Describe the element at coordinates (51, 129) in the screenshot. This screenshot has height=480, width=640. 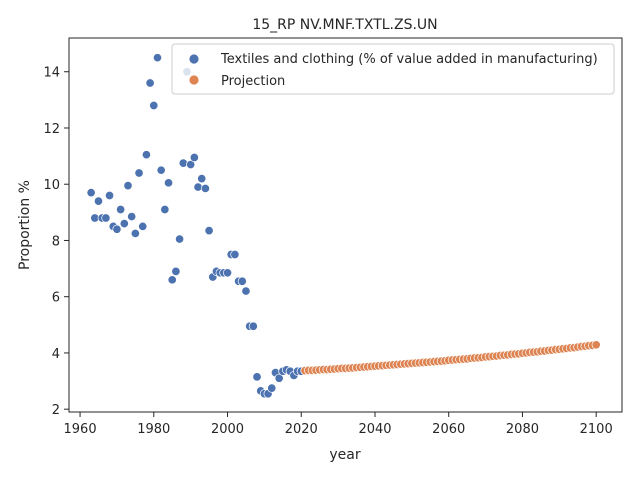
I see `y-tick-label: 12` at that location.